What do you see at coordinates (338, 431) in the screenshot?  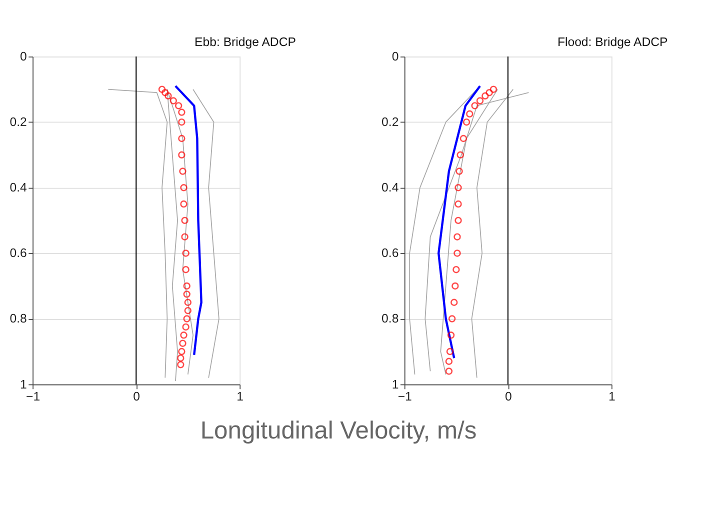 I see `x-axis-title: Longitudinal Velocity, m/s` at bounding box center [338, 431].